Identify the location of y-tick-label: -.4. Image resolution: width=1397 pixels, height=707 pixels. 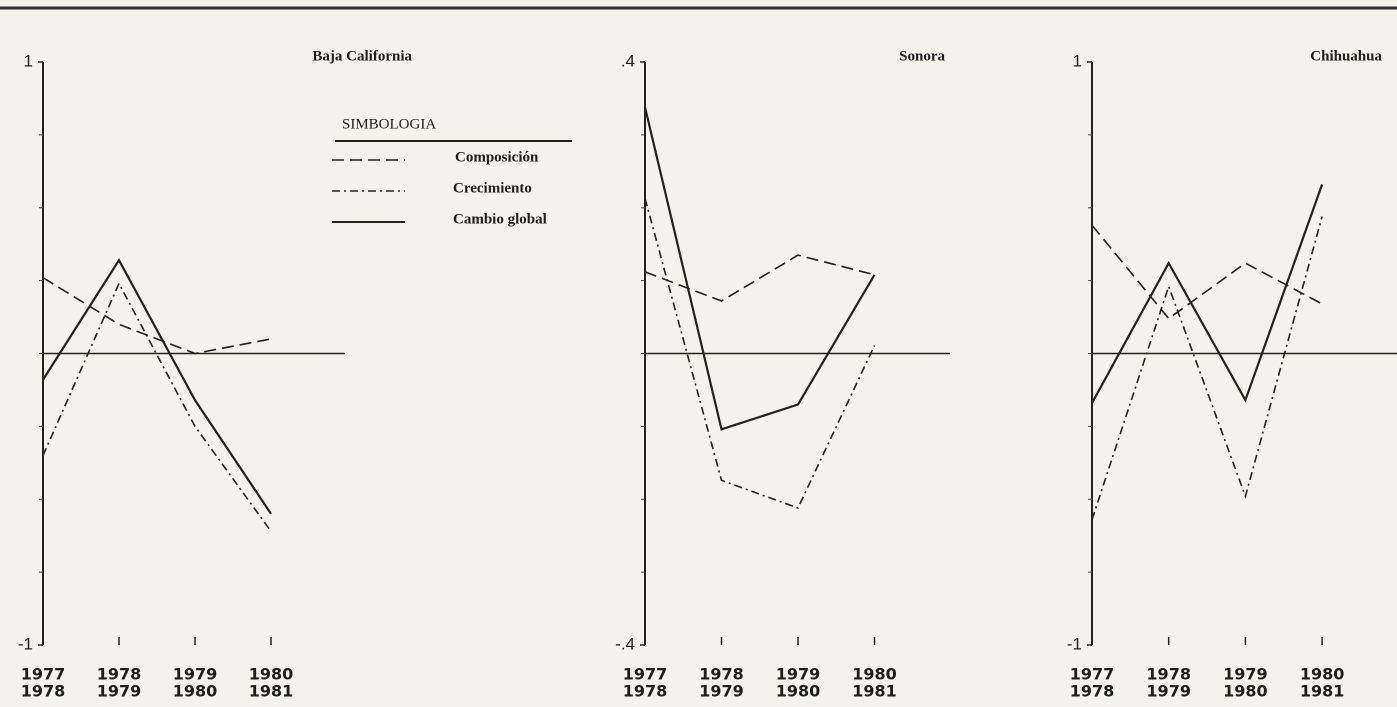
(625, 643).